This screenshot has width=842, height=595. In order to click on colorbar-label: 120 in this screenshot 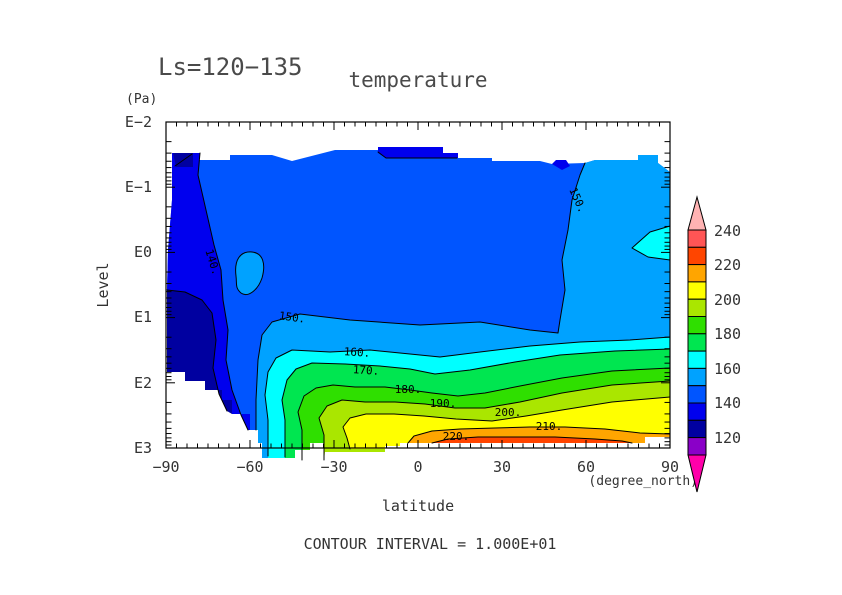, I will do `click(727, 438)`.